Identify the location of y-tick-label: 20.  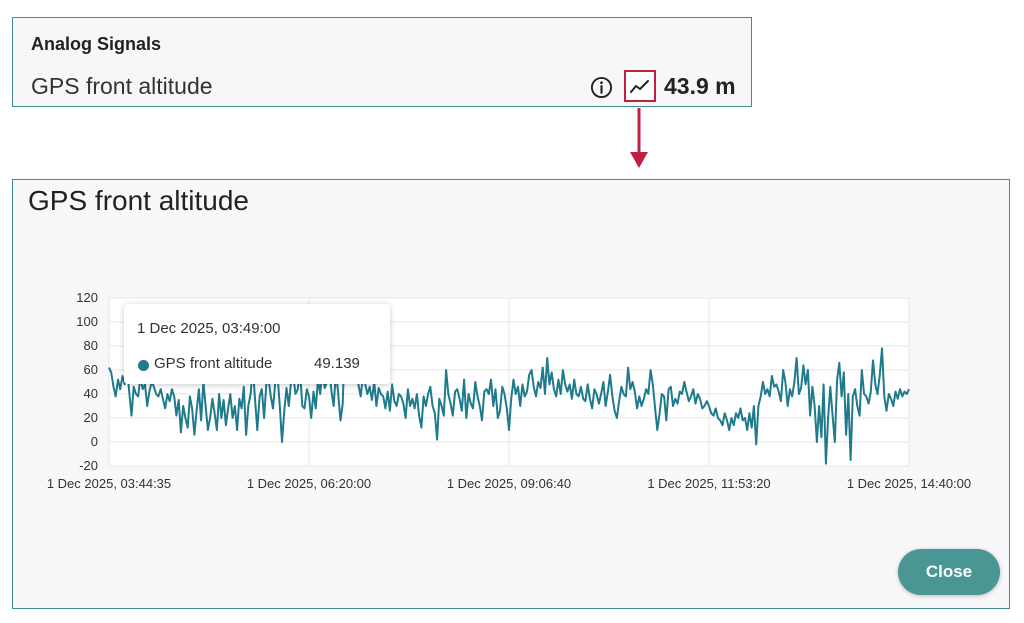
(91, 417).